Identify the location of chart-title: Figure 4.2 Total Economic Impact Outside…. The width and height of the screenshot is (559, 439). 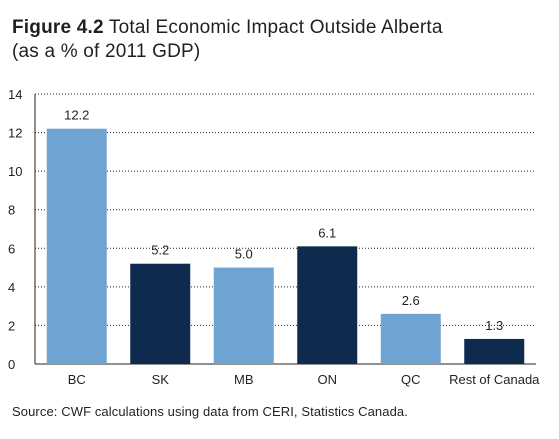
(227, 40).